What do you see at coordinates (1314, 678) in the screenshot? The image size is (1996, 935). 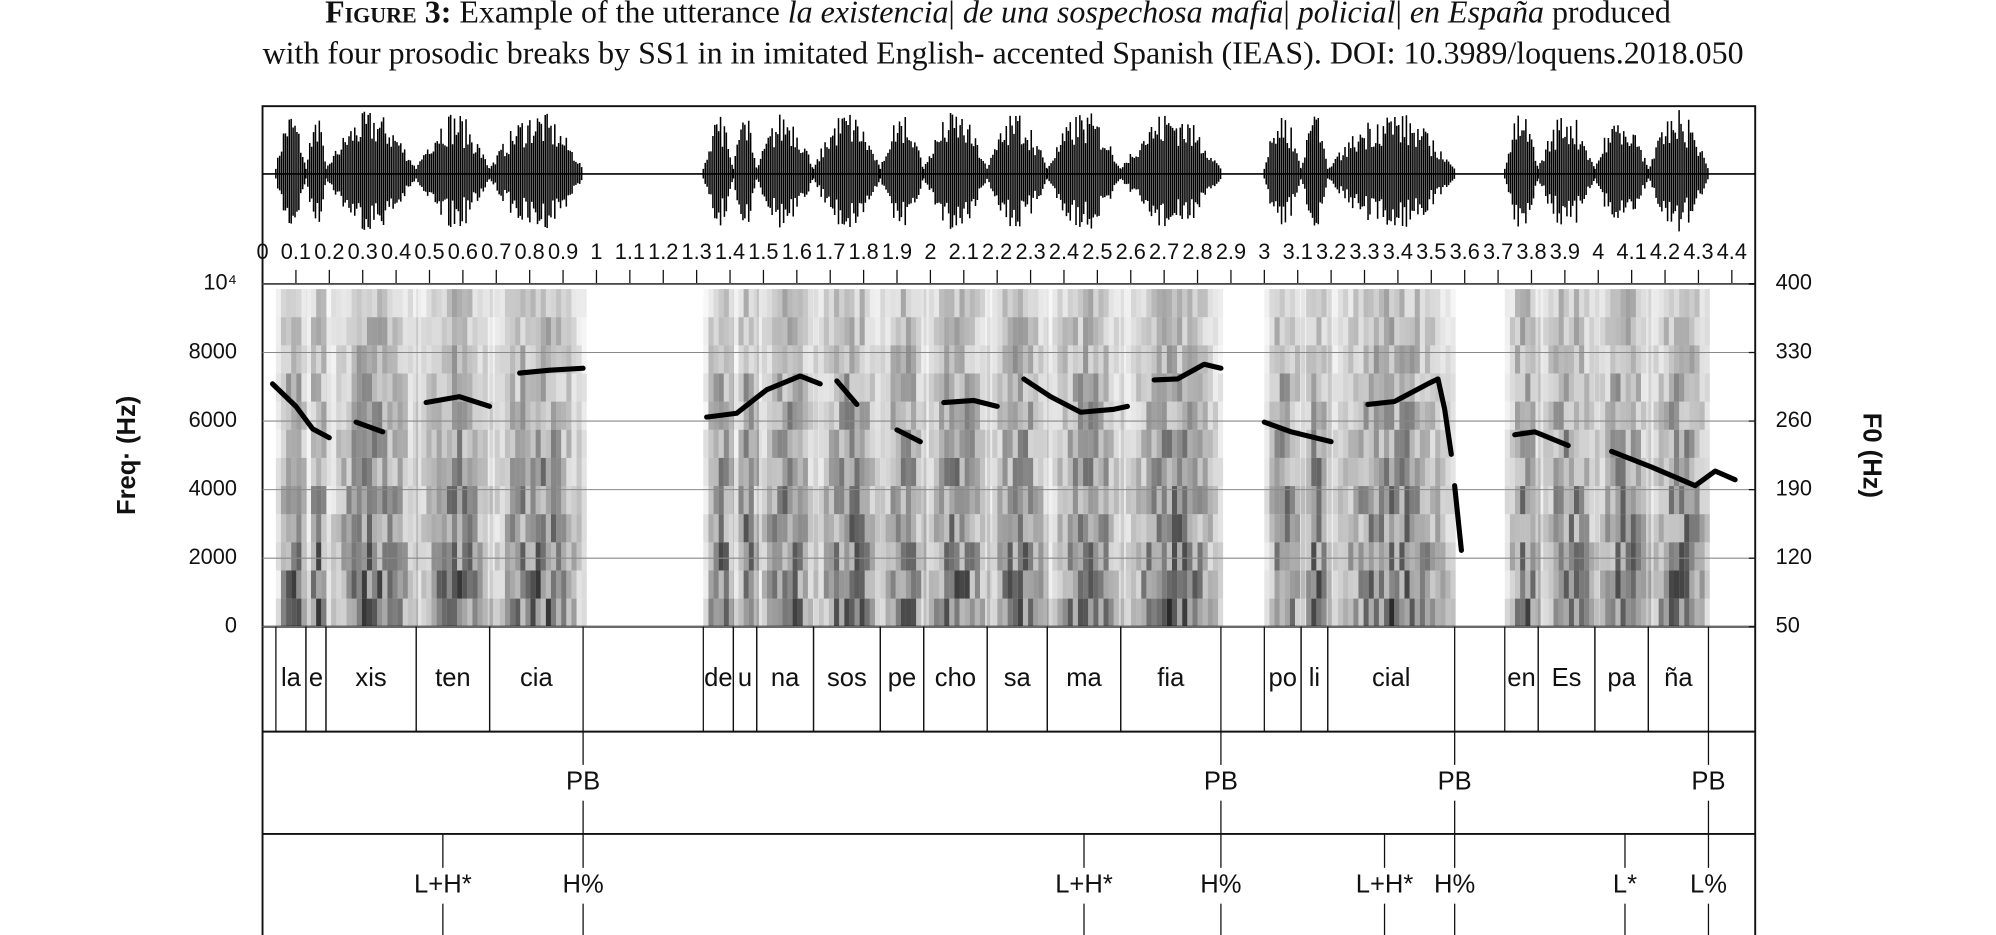 I see `syllable-label: li` at bounding box center [1314, 678].